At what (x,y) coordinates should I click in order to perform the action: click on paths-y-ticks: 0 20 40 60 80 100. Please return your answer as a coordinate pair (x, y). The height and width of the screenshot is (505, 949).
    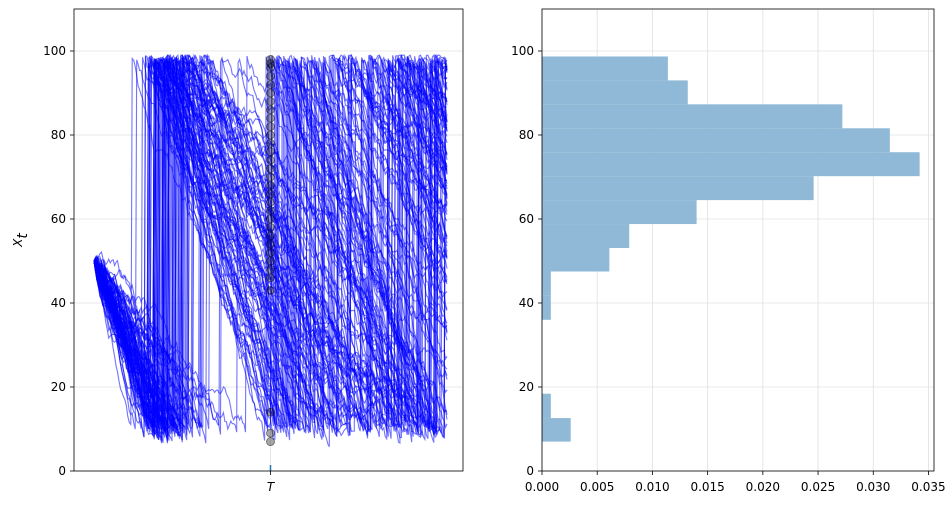
    Looking at the image, I should click on (58, 261).